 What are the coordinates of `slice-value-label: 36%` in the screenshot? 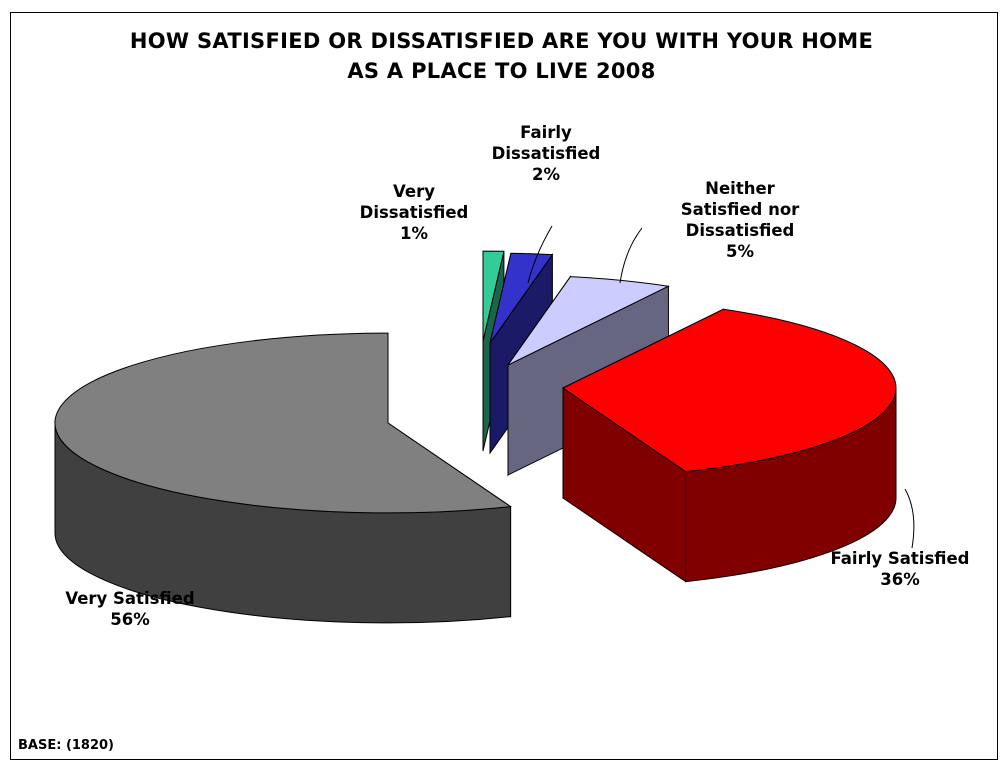 It's located at (900, 579).